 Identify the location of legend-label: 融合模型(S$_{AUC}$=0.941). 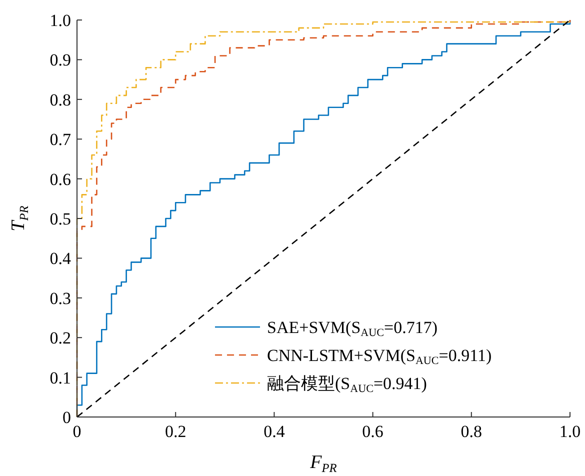
(347, 385).